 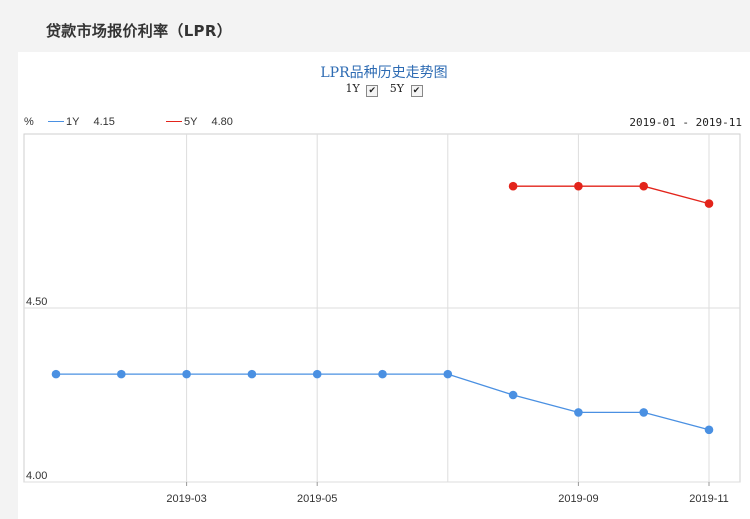 What do you see at coordinates (372, 91) in the screenshot?
I see `checkbox-1y: ✔` at bounding box center [372, 91].